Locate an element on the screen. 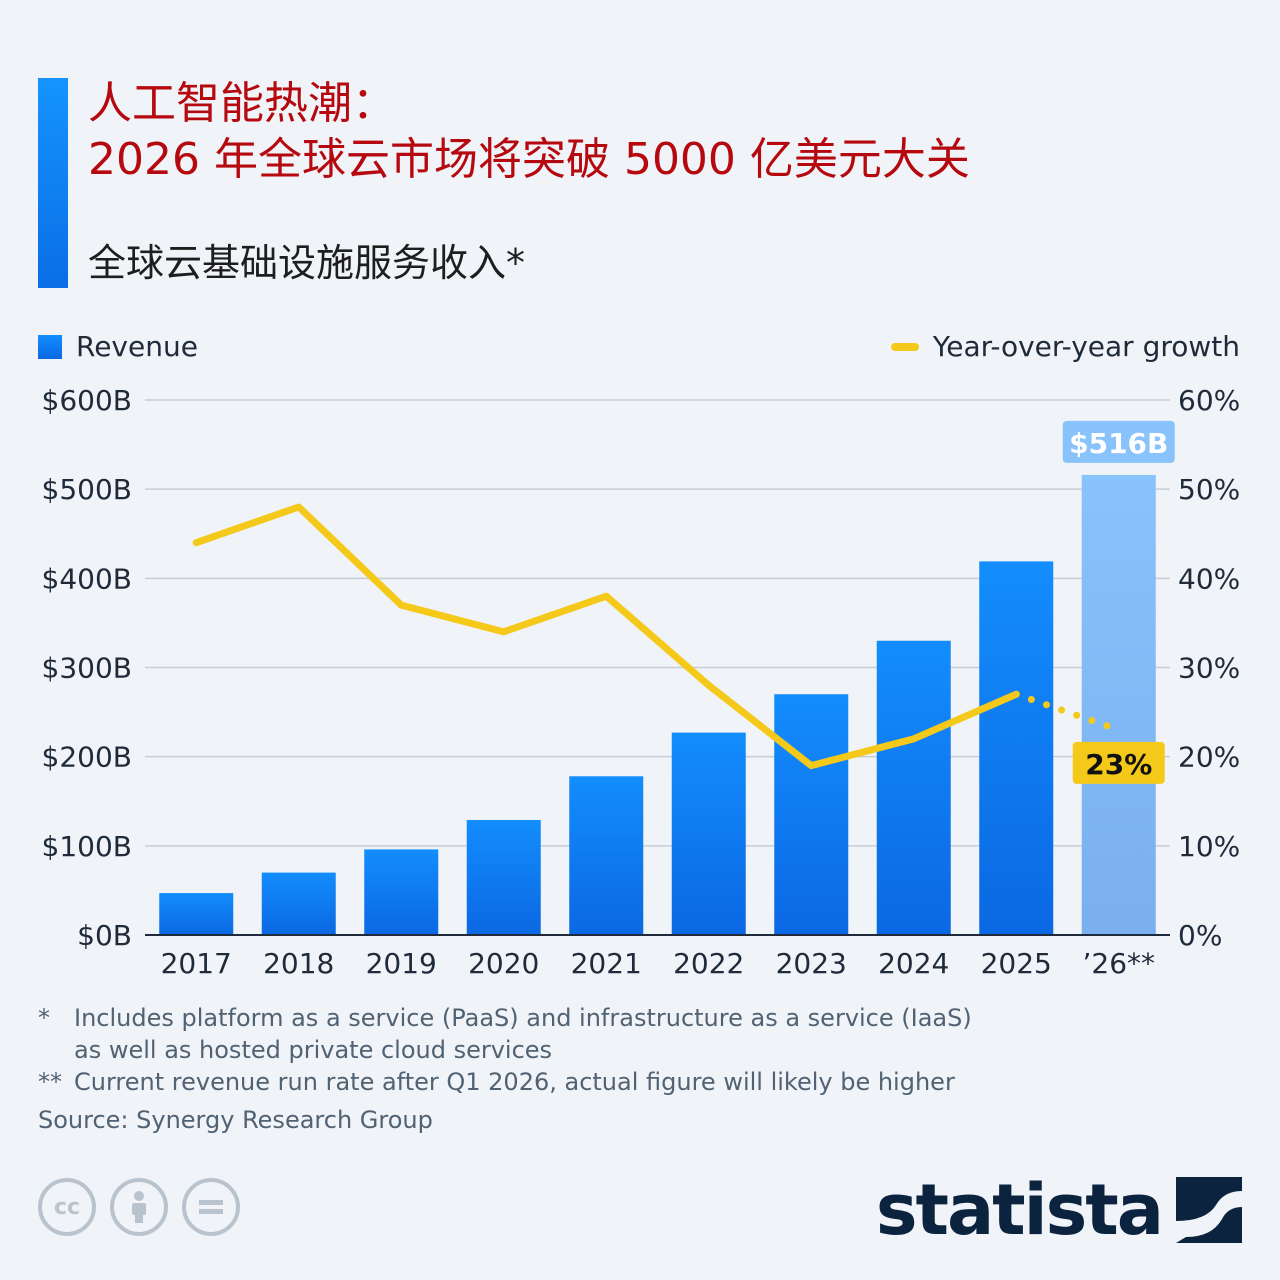  x-tick-label: ’26** is located at coordinates (1118, 963).